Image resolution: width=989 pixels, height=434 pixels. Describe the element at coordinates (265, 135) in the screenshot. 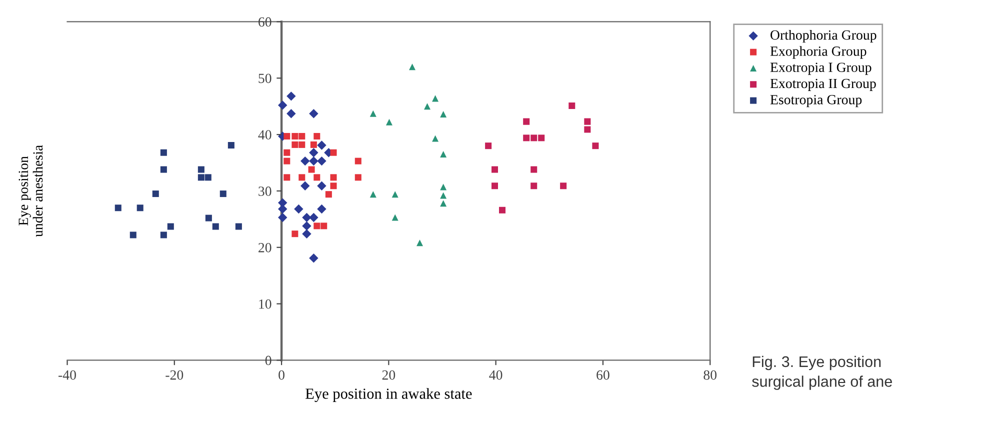

I see `y-tick-label: 40` at that location.